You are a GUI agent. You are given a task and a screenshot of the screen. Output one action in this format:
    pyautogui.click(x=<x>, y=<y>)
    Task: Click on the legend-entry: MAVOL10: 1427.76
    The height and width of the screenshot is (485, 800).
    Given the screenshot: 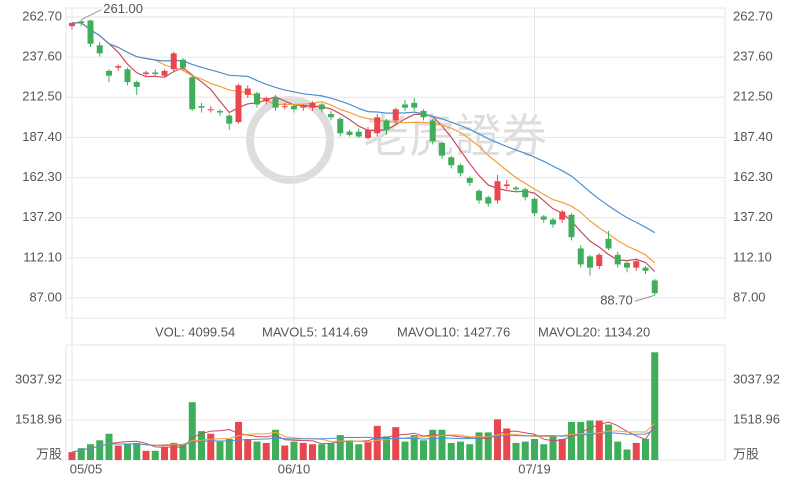 What is the action you would take?
    pyautogui.click(x=453, y=331)
    